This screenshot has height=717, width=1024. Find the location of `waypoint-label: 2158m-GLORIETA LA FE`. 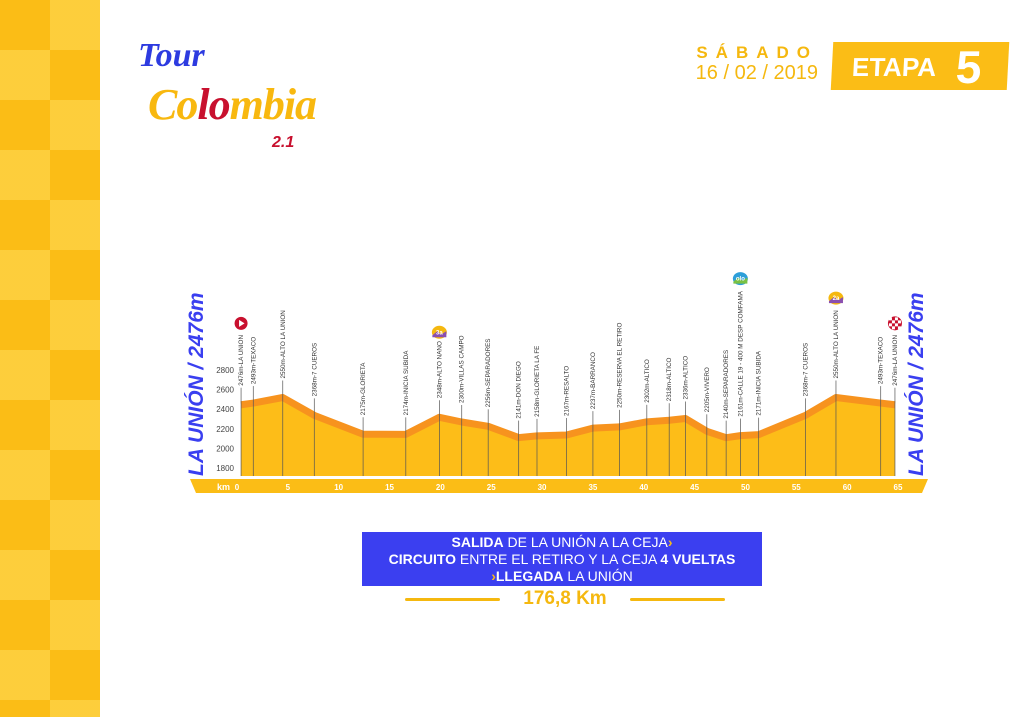

waypoint-label: 2158m-GLORIETA LA FE is located at coordinates (537, 381).